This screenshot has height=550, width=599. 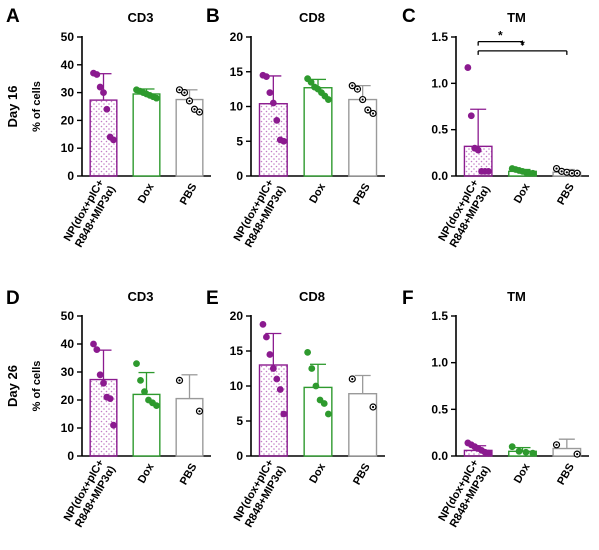 I want to click on y-tick-label: 1.0, so click(x=439, y=363).